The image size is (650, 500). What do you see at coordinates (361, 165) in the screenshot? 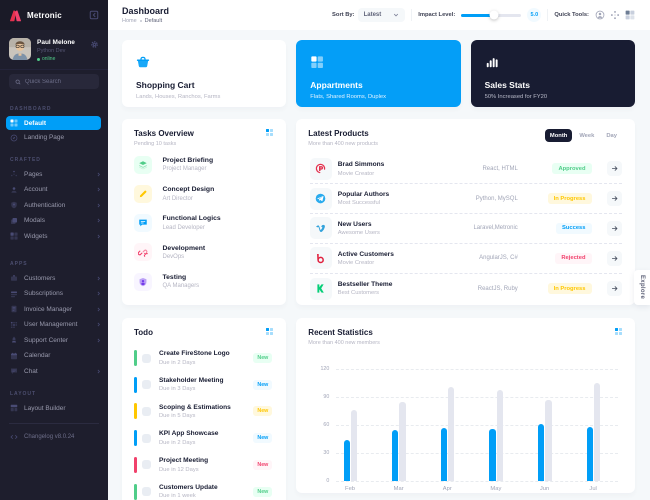
I see `product-name: Brad Simmons` at bounding box center [361, 165].